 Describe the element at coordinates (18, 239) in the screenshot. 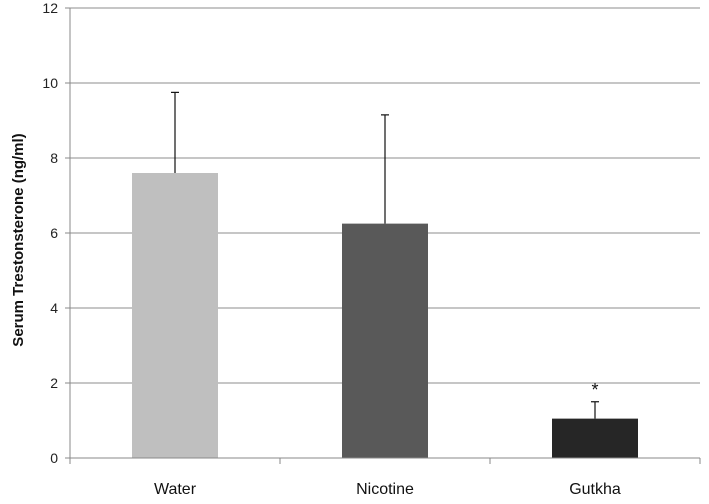

I see `y-axis-label: Serum Trestonsterone (ng/ml)` at that location.